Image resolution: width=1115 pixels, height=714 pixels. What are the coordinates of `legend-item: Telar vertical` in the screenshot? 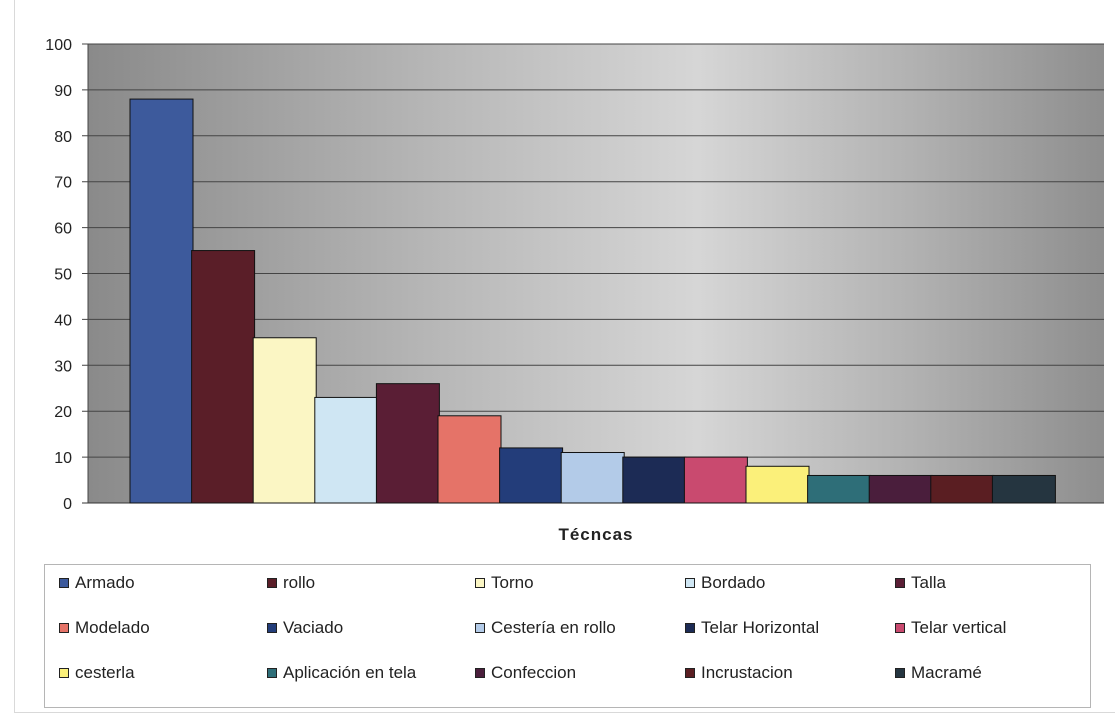 It's located at (950, 628).